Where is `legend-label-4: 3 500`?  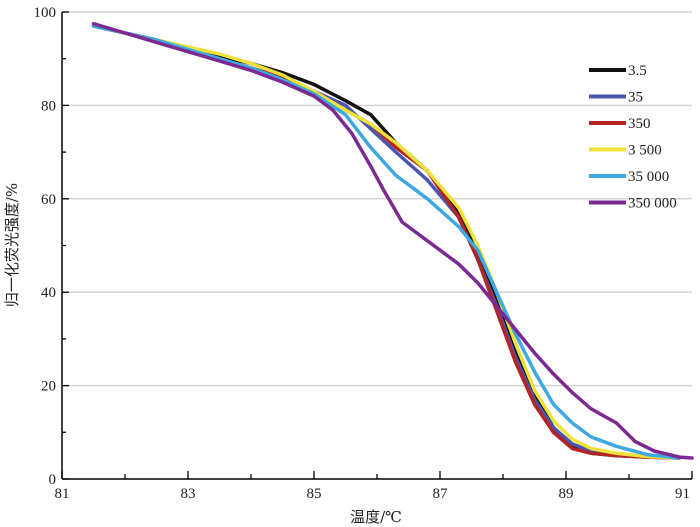
legend-label-4: 3 500 is located at coordinates (645, 151).